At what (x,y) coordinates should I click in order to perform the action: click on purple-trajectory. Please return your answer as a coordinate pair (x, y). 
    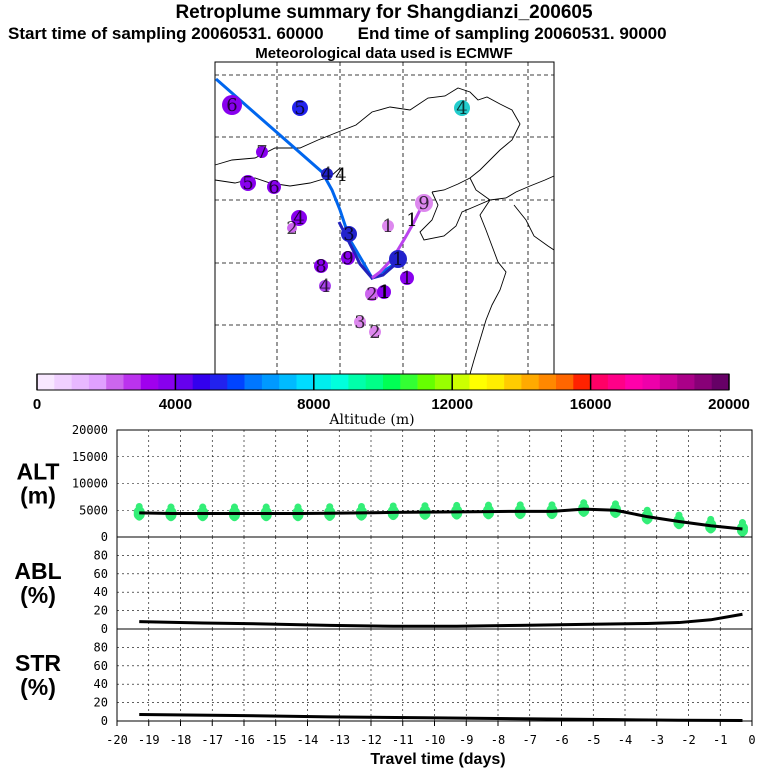
    Looking at the image, I should click on (398, 240).